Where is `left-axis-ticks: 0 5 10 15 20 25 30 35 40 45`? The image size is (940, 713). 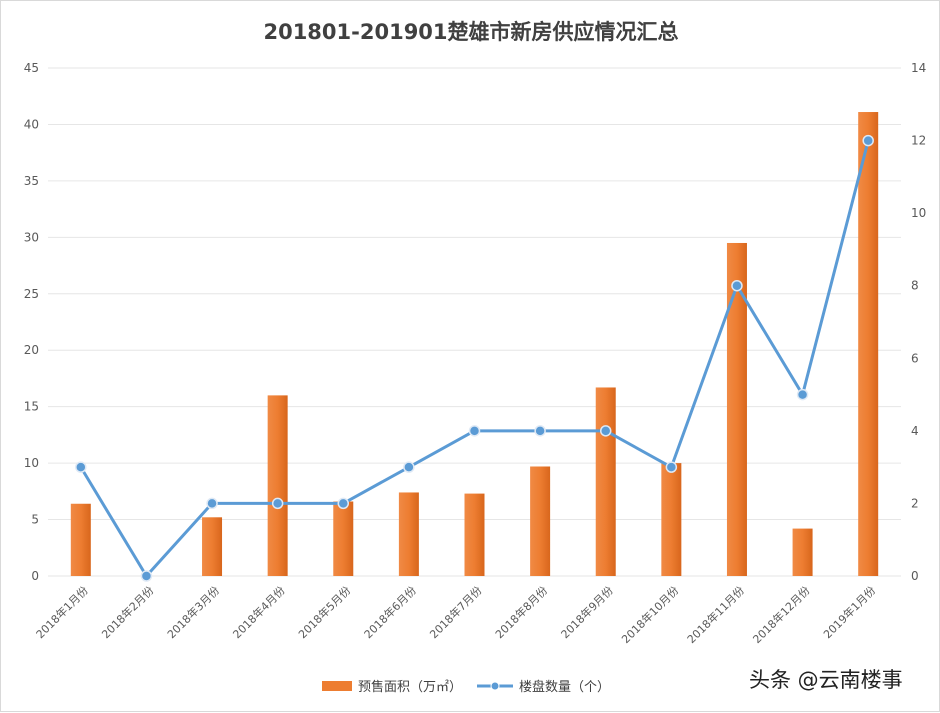
left-axis-ticks: 0 5 10 15 20 25 30 35 40 45 is located at coordinates (31, 322).